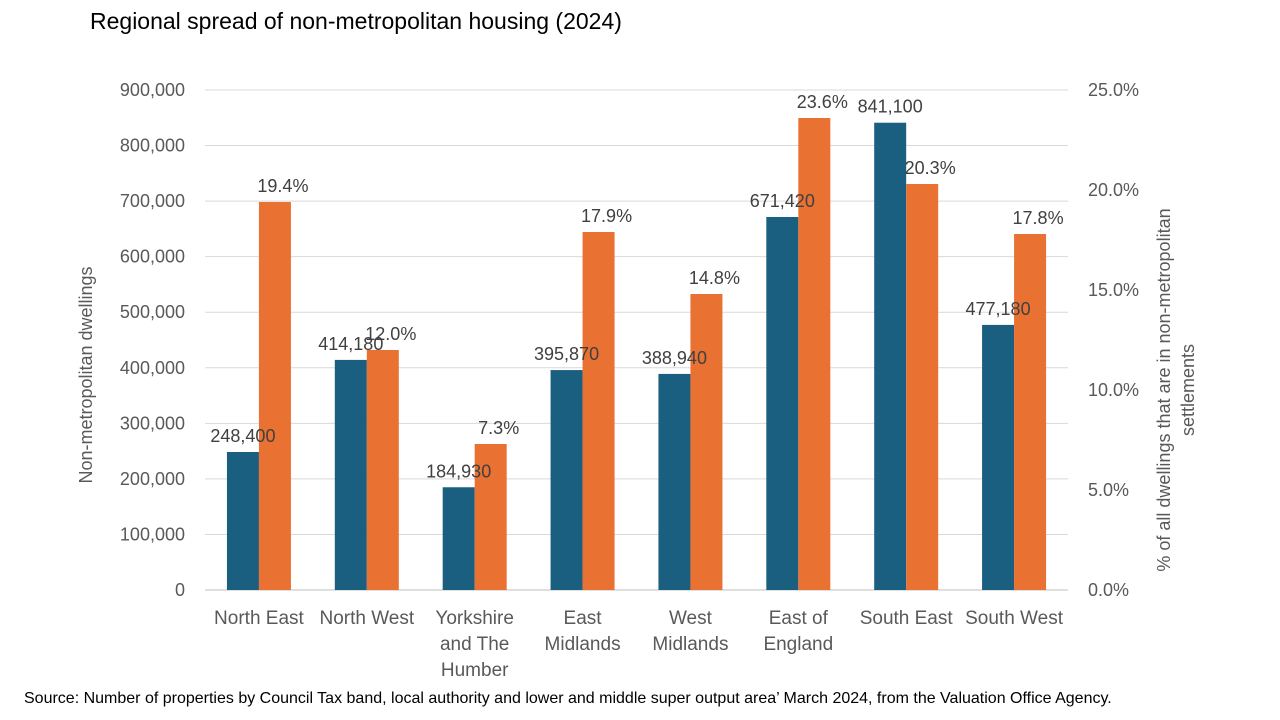 This screenshot has height=720, width=1280. Describe the element at coordinates (583, 631) in the screenshot. I see `category-label: East Midlands` at that location.